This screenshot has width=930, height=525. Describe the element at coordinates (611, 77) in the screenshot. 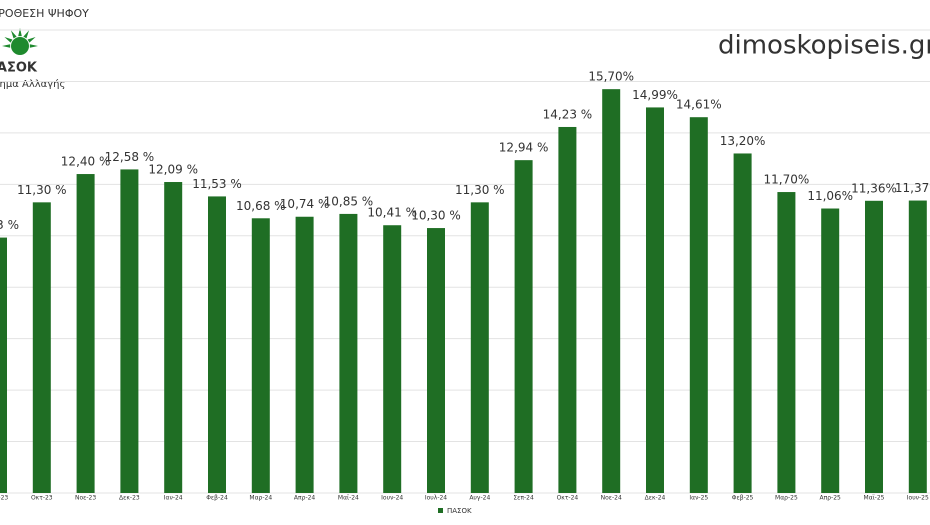

I see `data-label: 15,70%` at that location.